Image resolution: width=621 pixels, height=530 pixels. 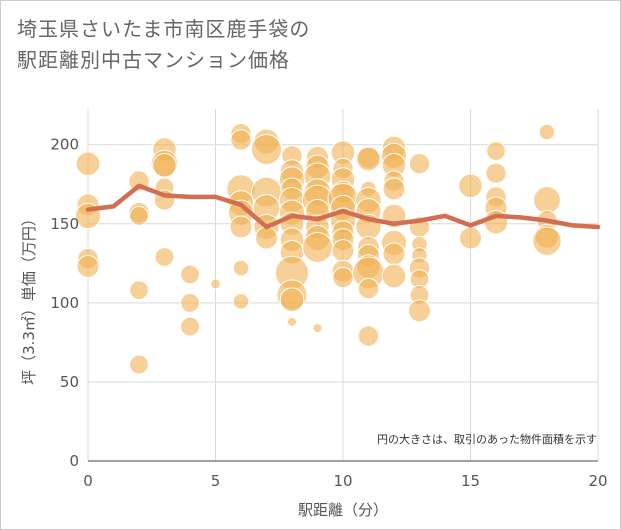 What do you see at coordinates (470, 481) in the screenshot?
I see `x-tick-label: 15` at bounding box center [470, 481].